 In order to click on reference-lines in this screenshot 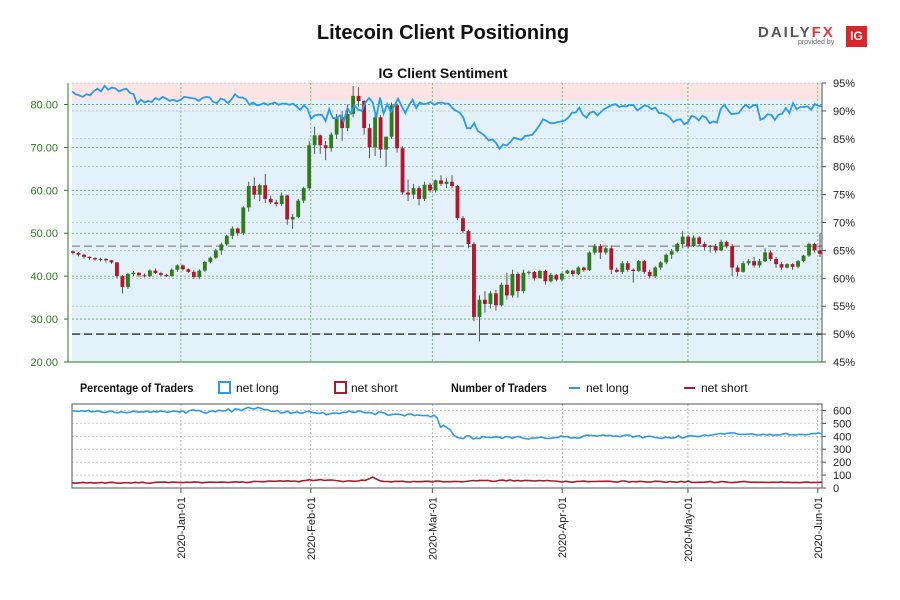, I will do `click(447, 290)`.